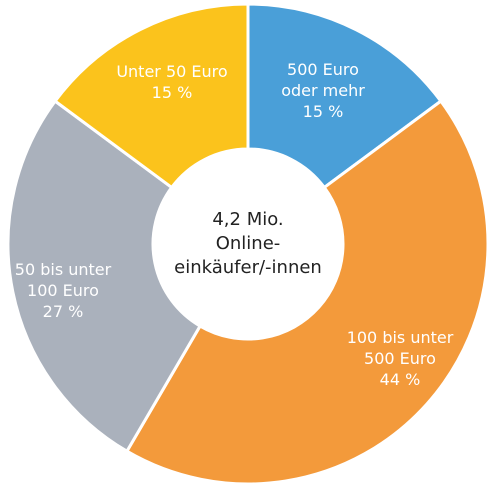  Describe the element at coordinates (248, 243) in the screenshot. I see `center-label: Online-` at that location.